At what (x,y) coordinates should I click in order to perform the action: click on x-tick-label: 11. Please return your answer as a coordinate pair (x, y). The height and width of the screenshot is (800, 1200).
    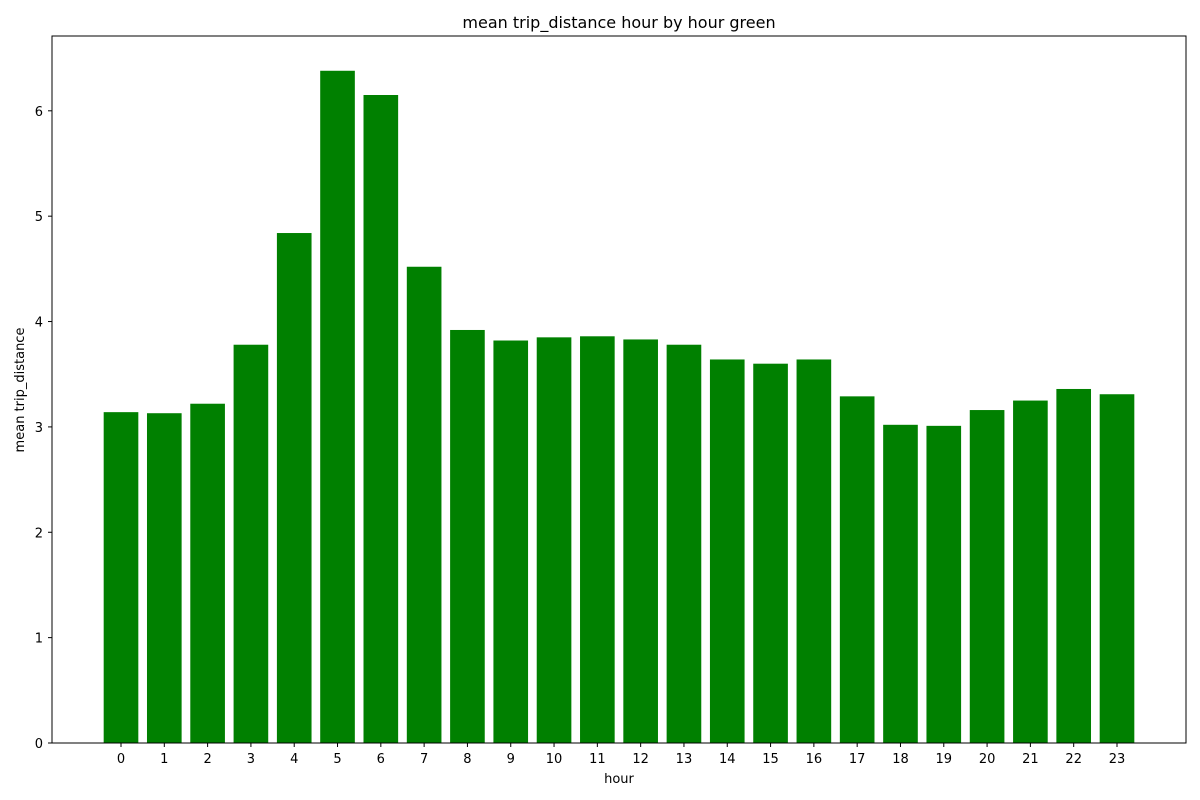
    Looking at the image, I should click on (597, 759).